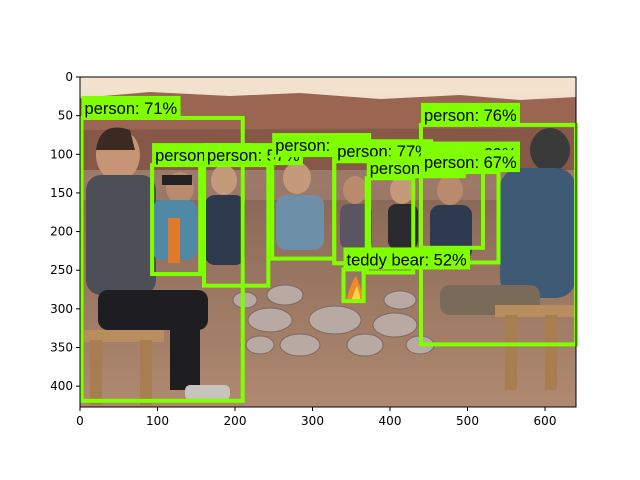 This screenshot has width=640, height=480. What do you see at coordinates (61, 347) in the screenshot?
I see `y-tick-label: 350` at bounding box center [61, 347].